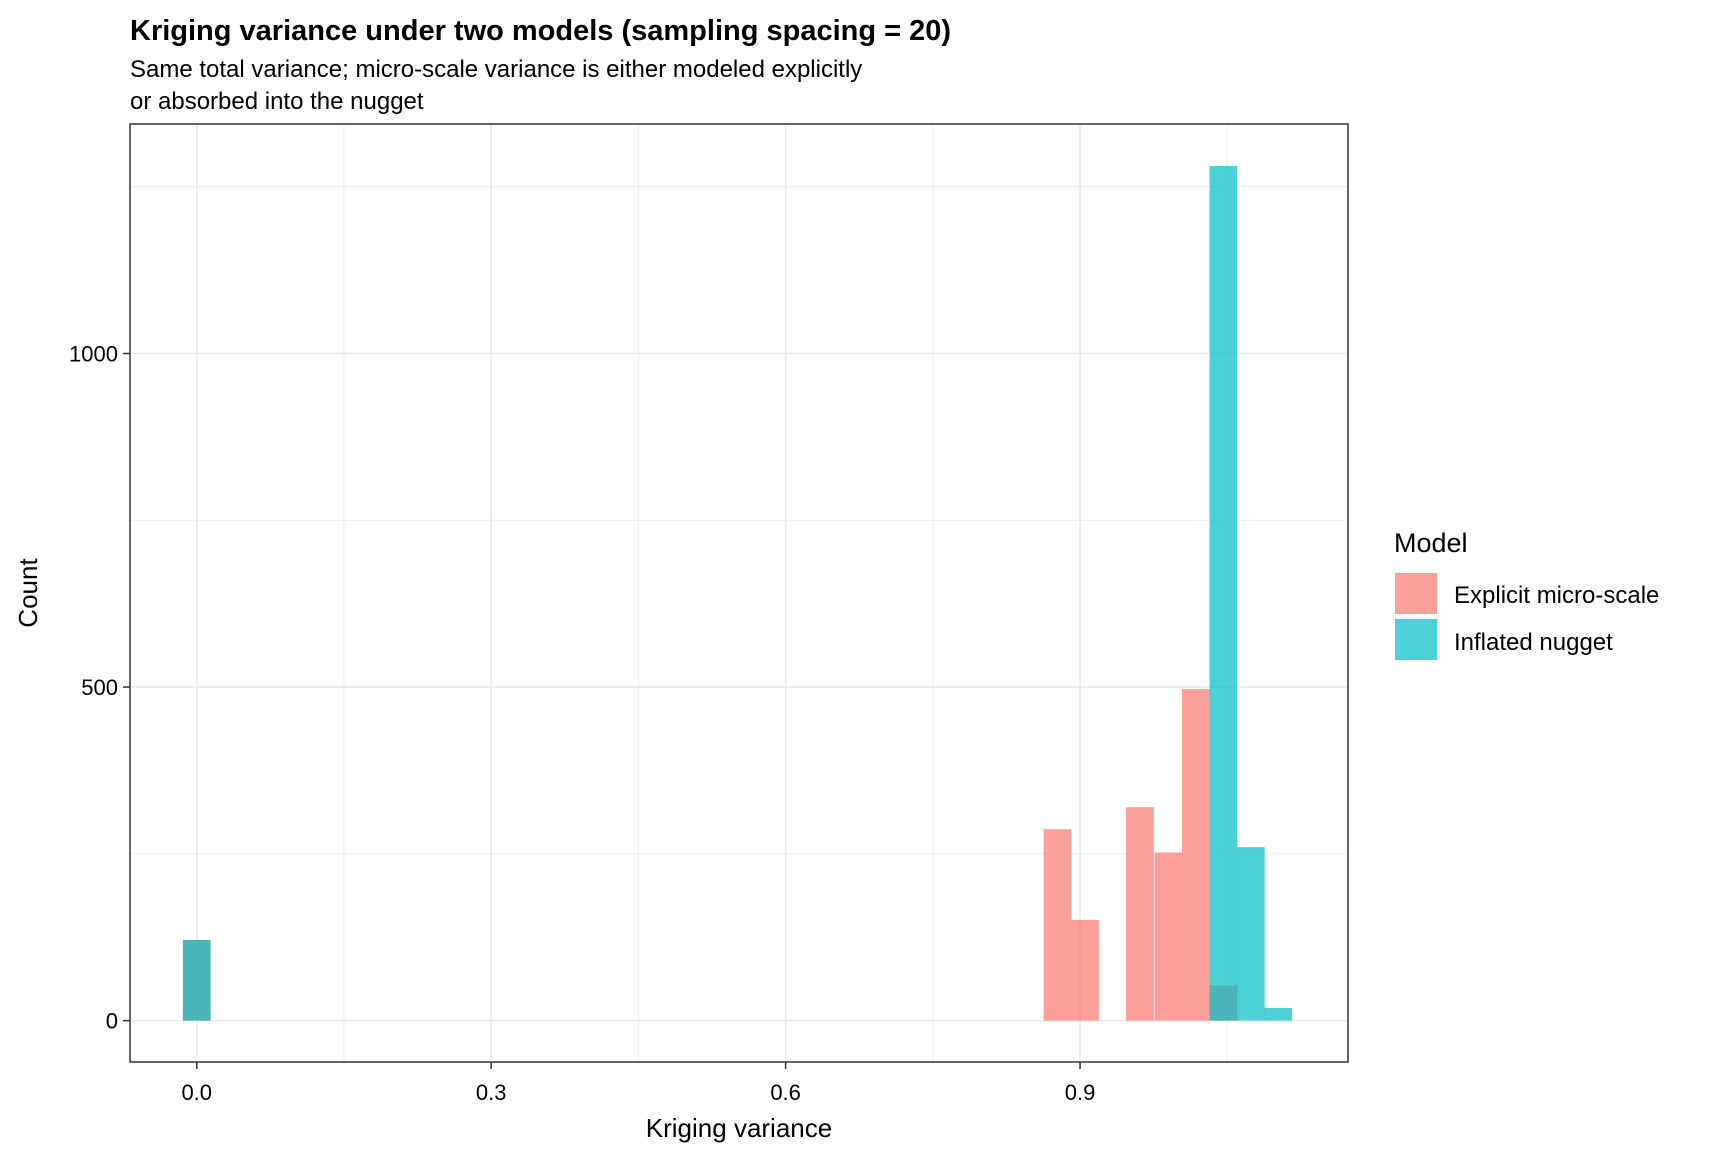  What do you see at coordinates (739, 1128) in the screenshot?
I see `x-axis-title: Kriging variance` at bounding box center [739, 1128].